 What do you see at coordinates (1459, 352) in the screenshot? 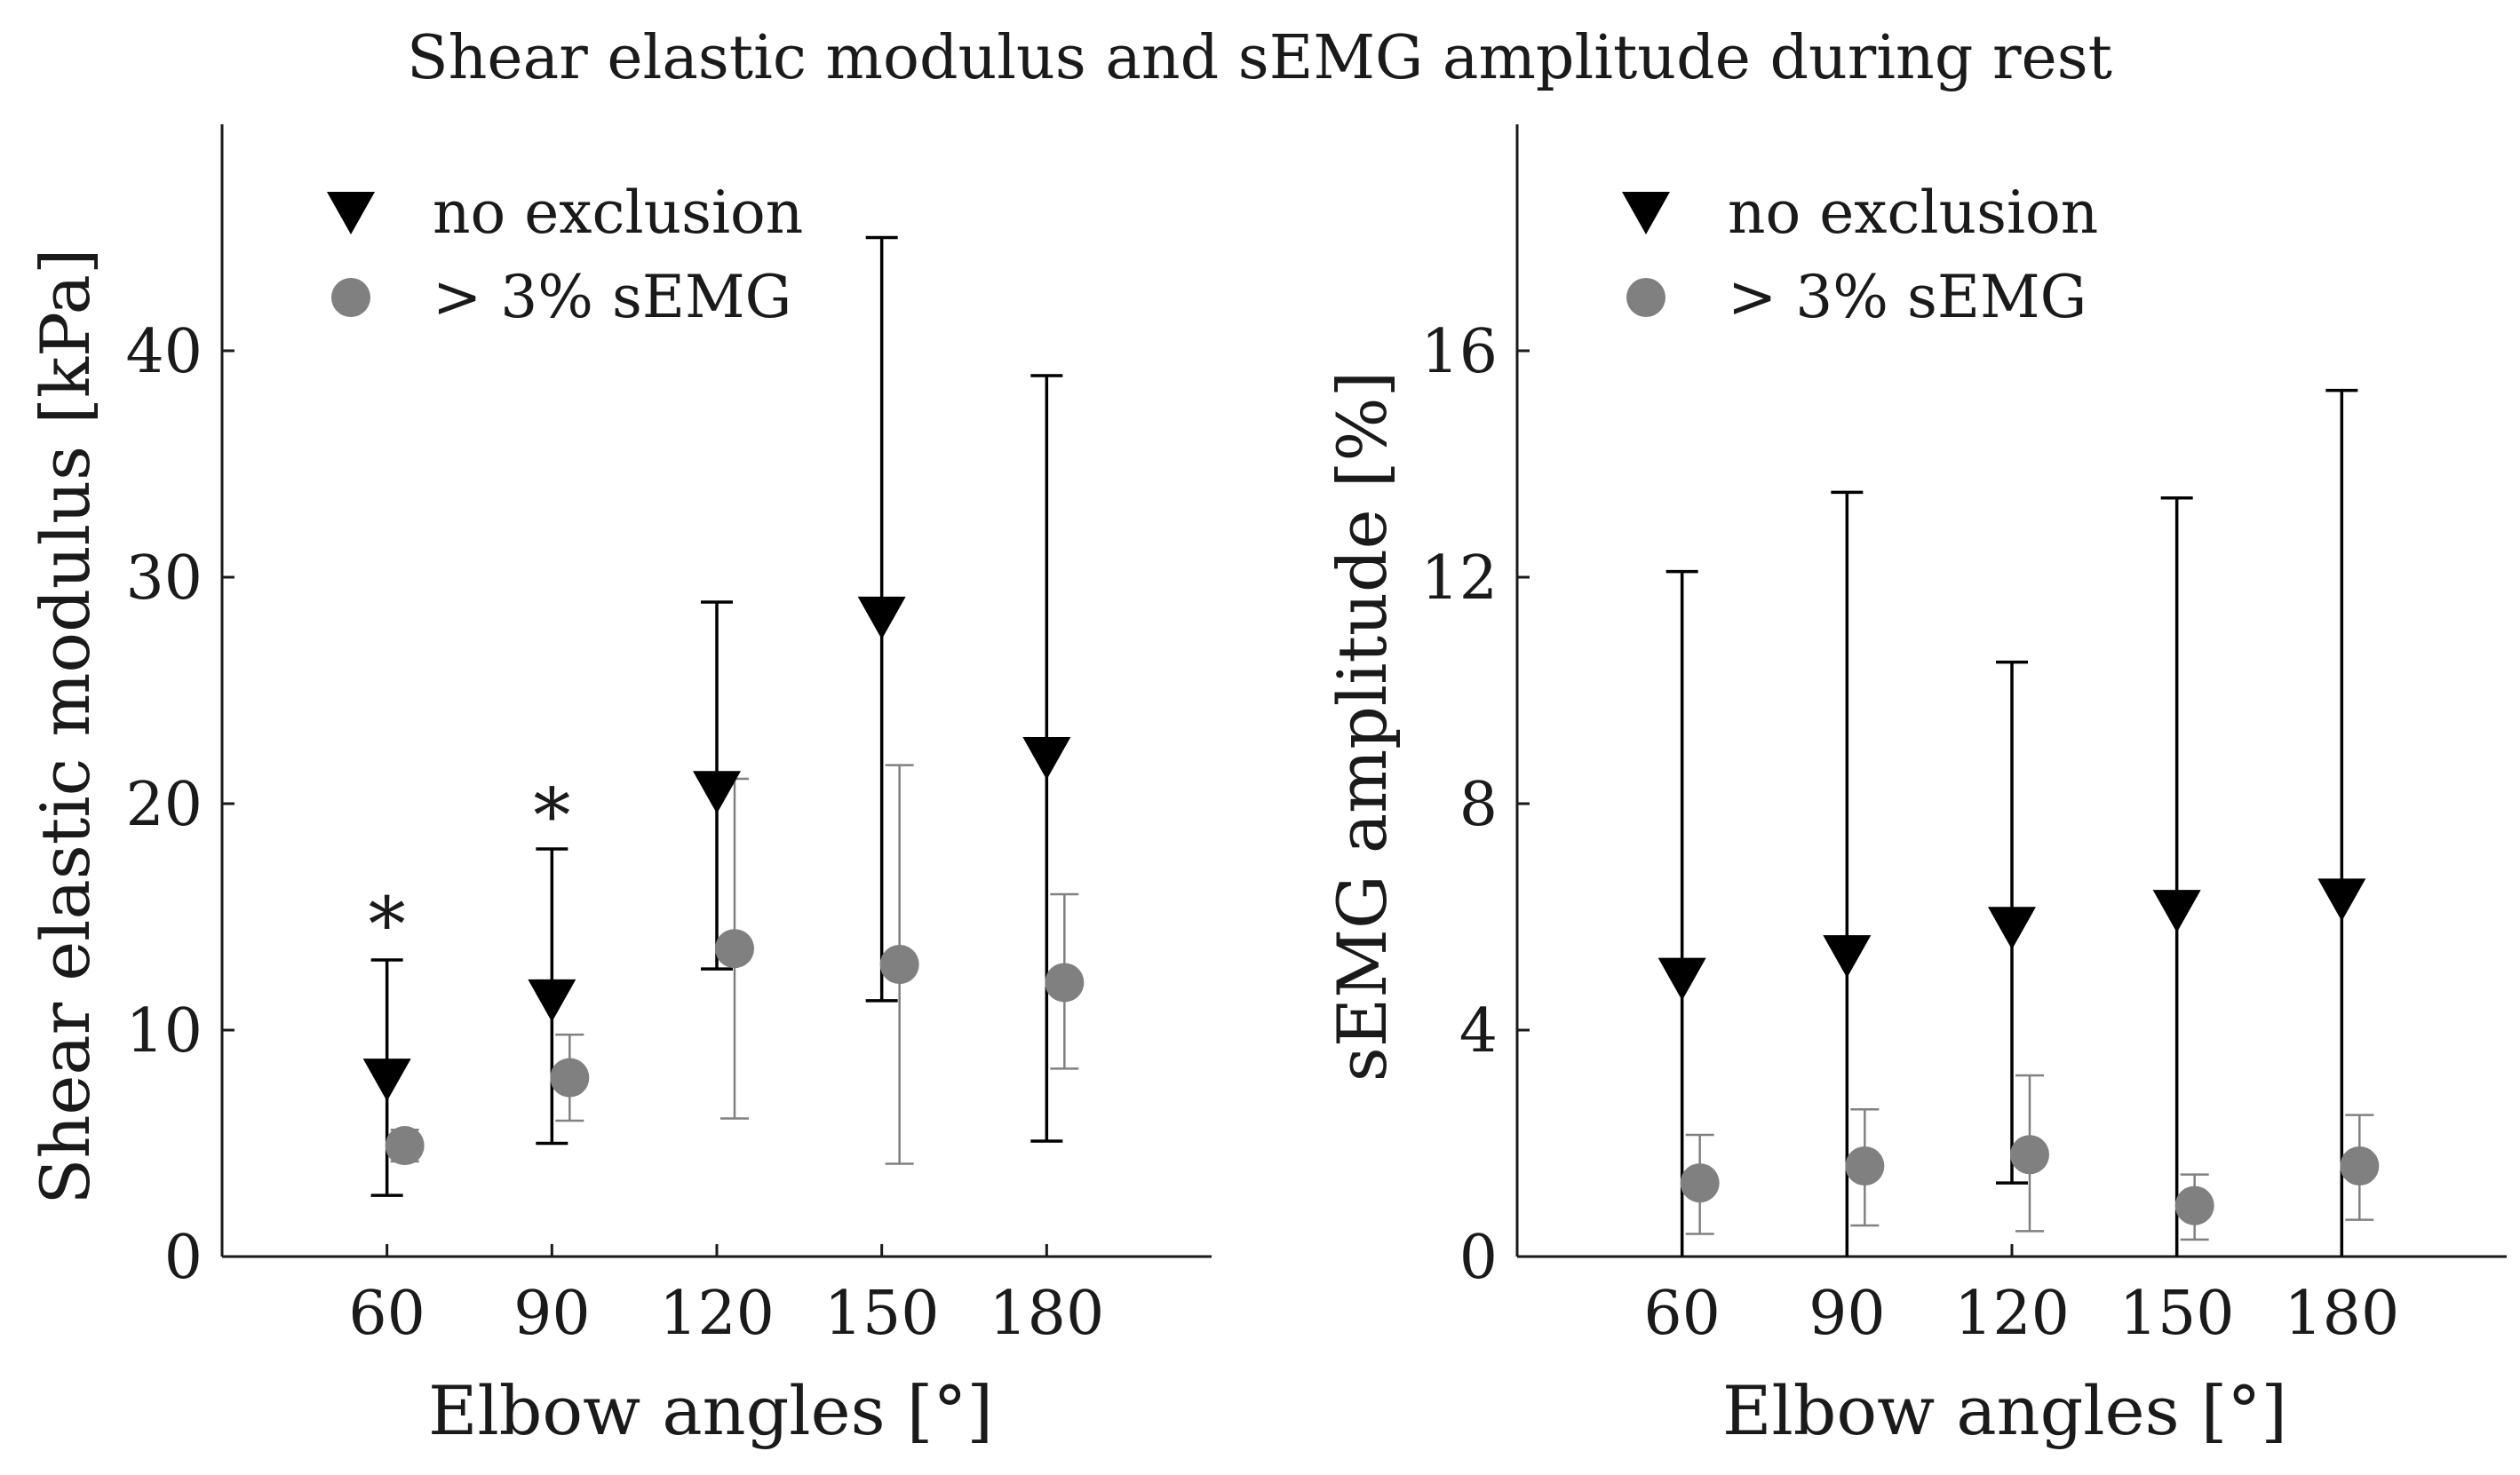
I see `right-y-tick-label-4: 16` at bounding box center [1459, 352].